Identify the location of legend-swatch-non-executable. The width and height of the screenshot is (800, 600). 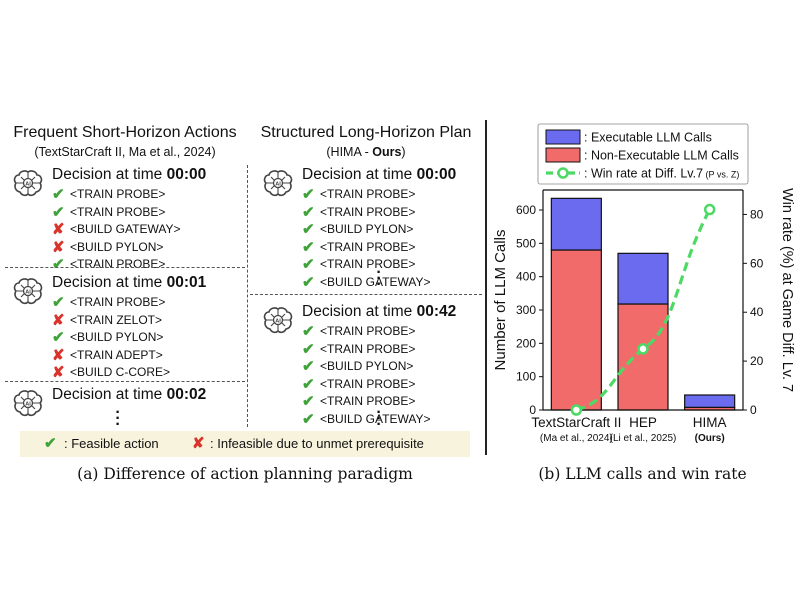
(563, 155).